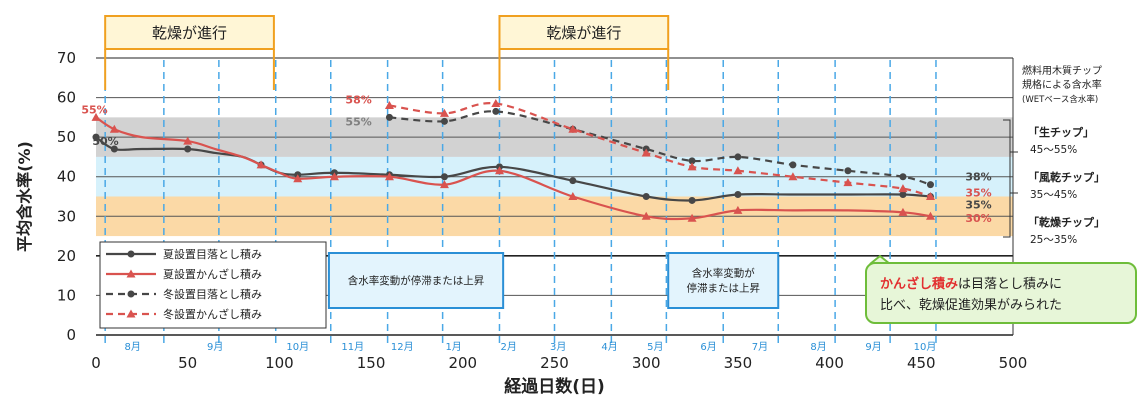 The image size is (1137, 403). Describe the element at coordinates (371, 363) in the screenshot. I see `x-tick-label: 150` at that location.